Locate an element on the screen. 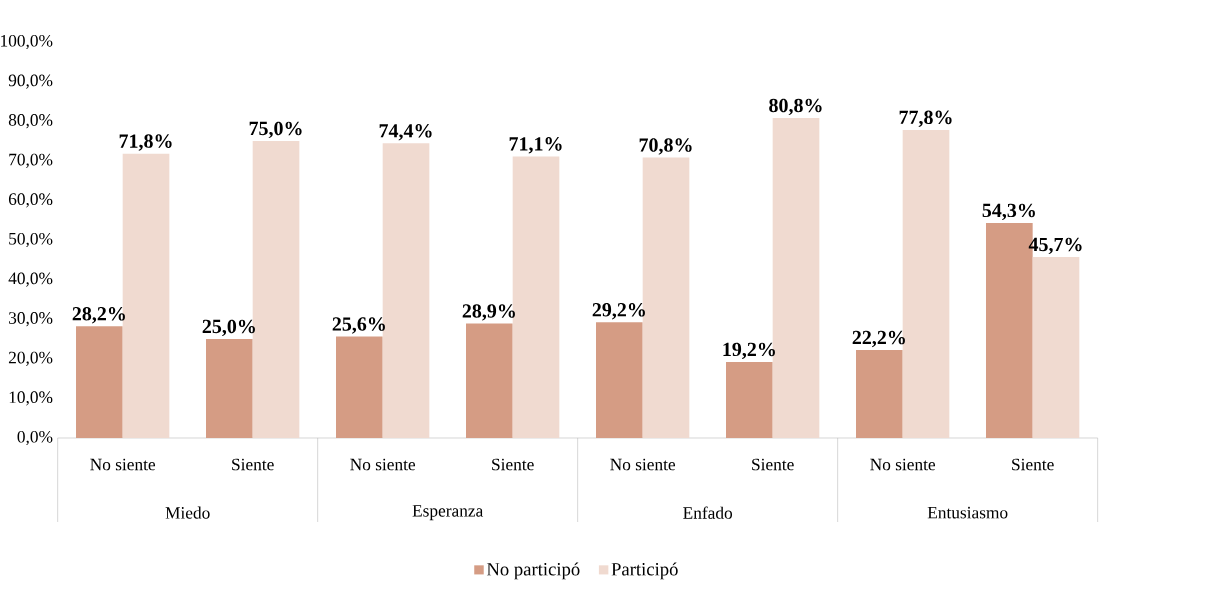  data-label: 22,2% is located at coordinates (878, 339).